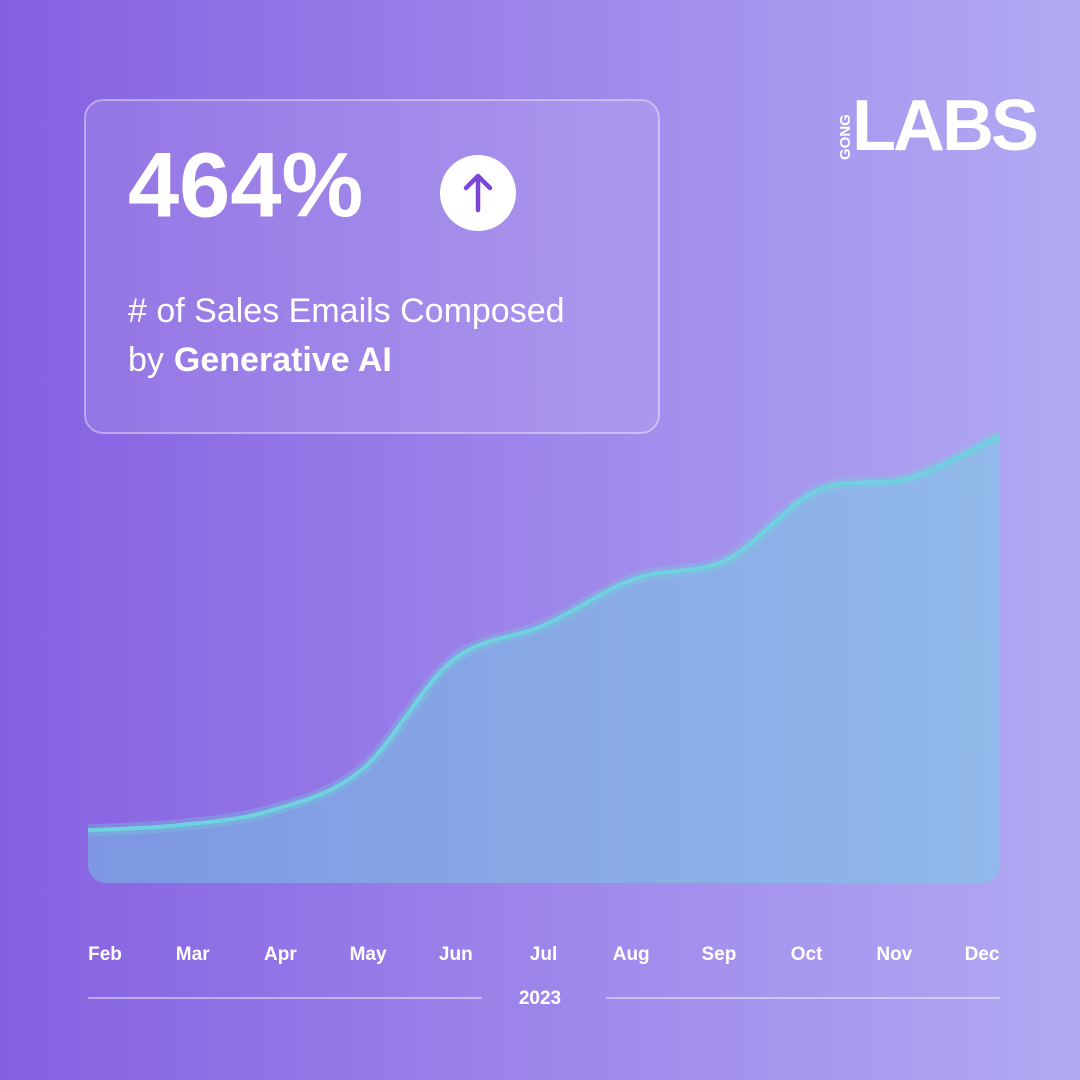 Image resolution: width=1080 pixels, height=1080 pixels. I want to click on subtitle-line-2: by Generative AI, so click(260, 360).